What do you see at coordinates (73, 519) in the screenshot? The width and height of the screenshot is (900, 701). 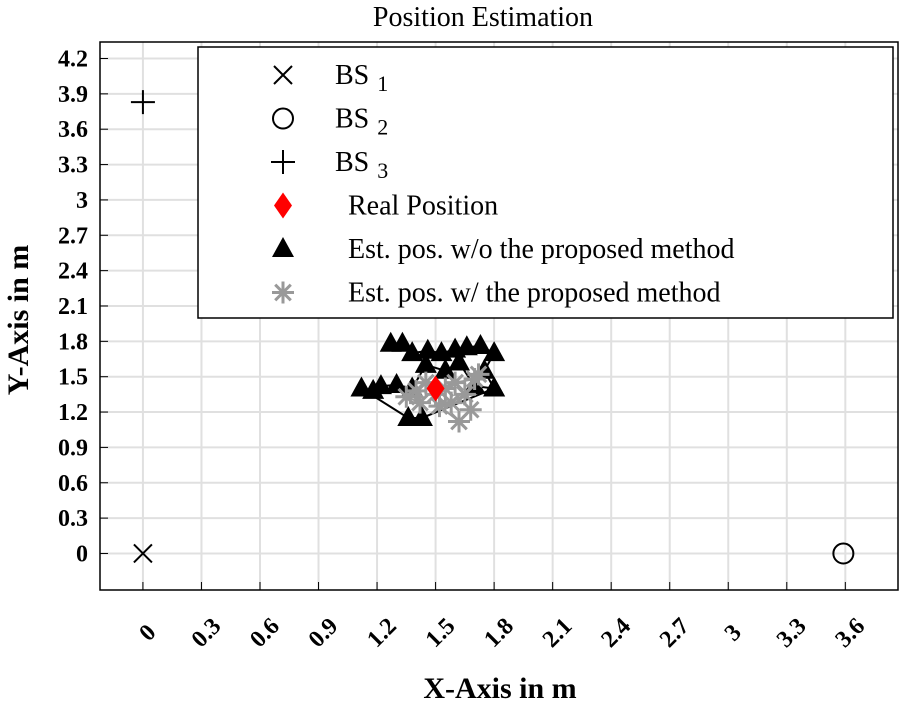 I see `y-tick-label: 0.3` at bounding box center [73, 519].